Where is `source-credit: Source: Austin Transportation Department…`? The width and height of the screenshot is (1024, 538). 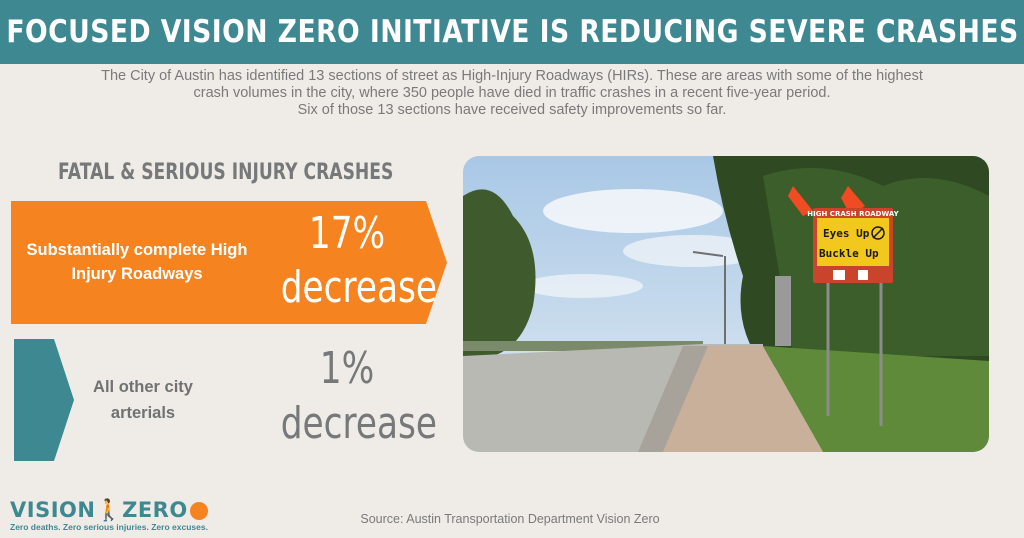 source-credit: Source: Austin Transportation Department… is located at coordinates (510, 519).